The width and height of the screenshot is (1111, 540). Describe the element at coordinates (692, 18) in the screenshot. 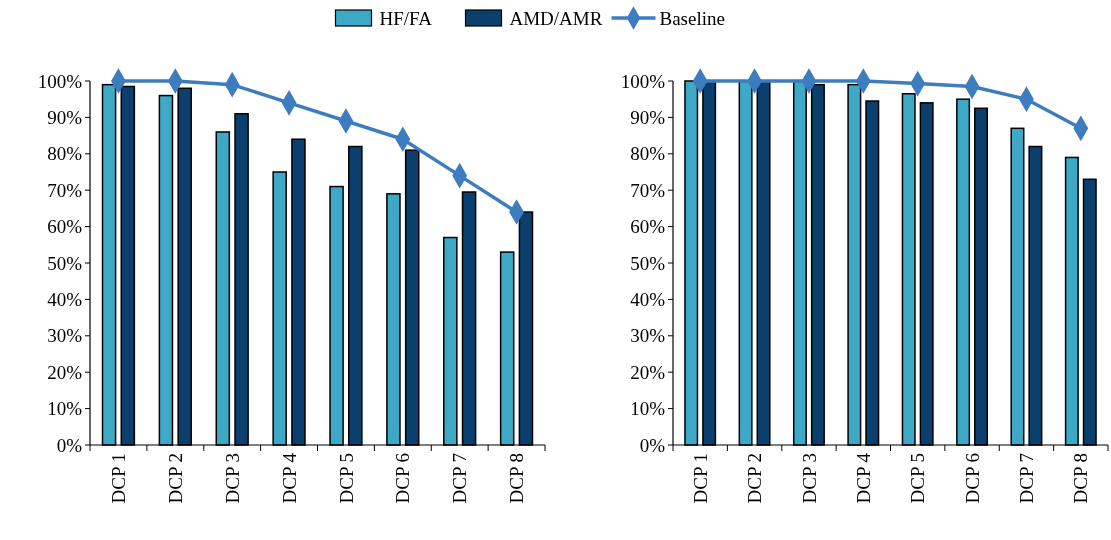

I see `legend-label: Baseline` at that location.